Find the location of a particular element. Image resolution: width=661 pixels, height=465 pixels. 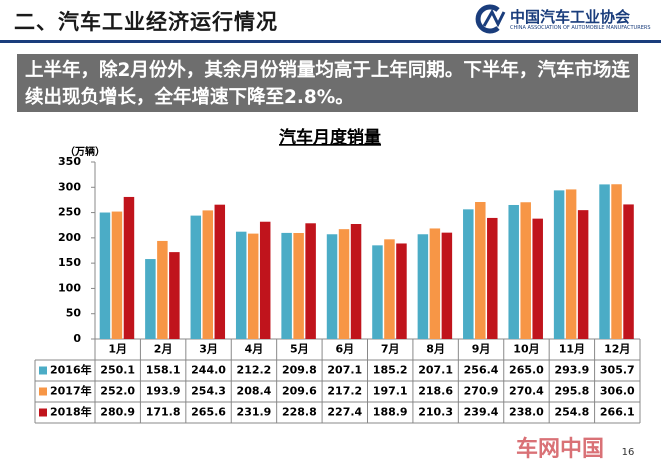

slide-title: 二、汽车工业经济运行情况 is located at coordinates (146, 22).